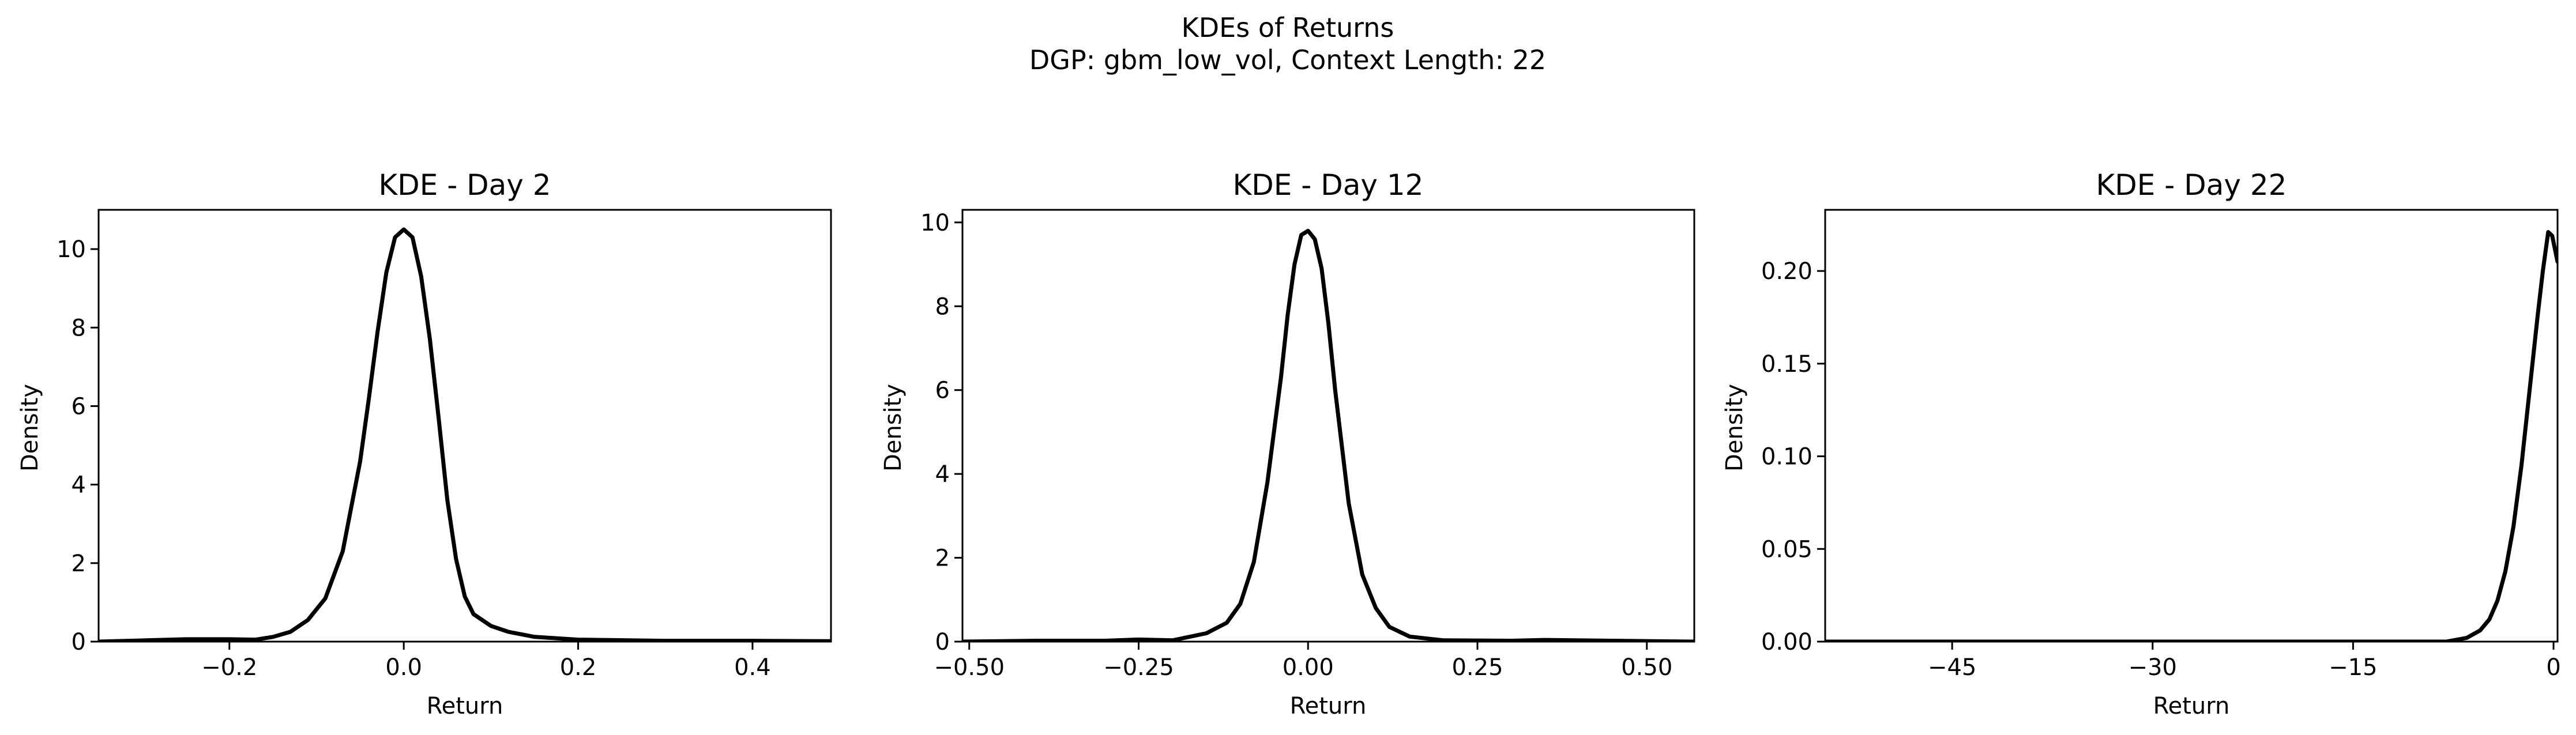 This screenshot has width=2576, height=735. What do you see at coordinates (2191, 185) in the screenshot?
I see `subplot-title: KDE - Day 22` at bounding box center [2191, 185].